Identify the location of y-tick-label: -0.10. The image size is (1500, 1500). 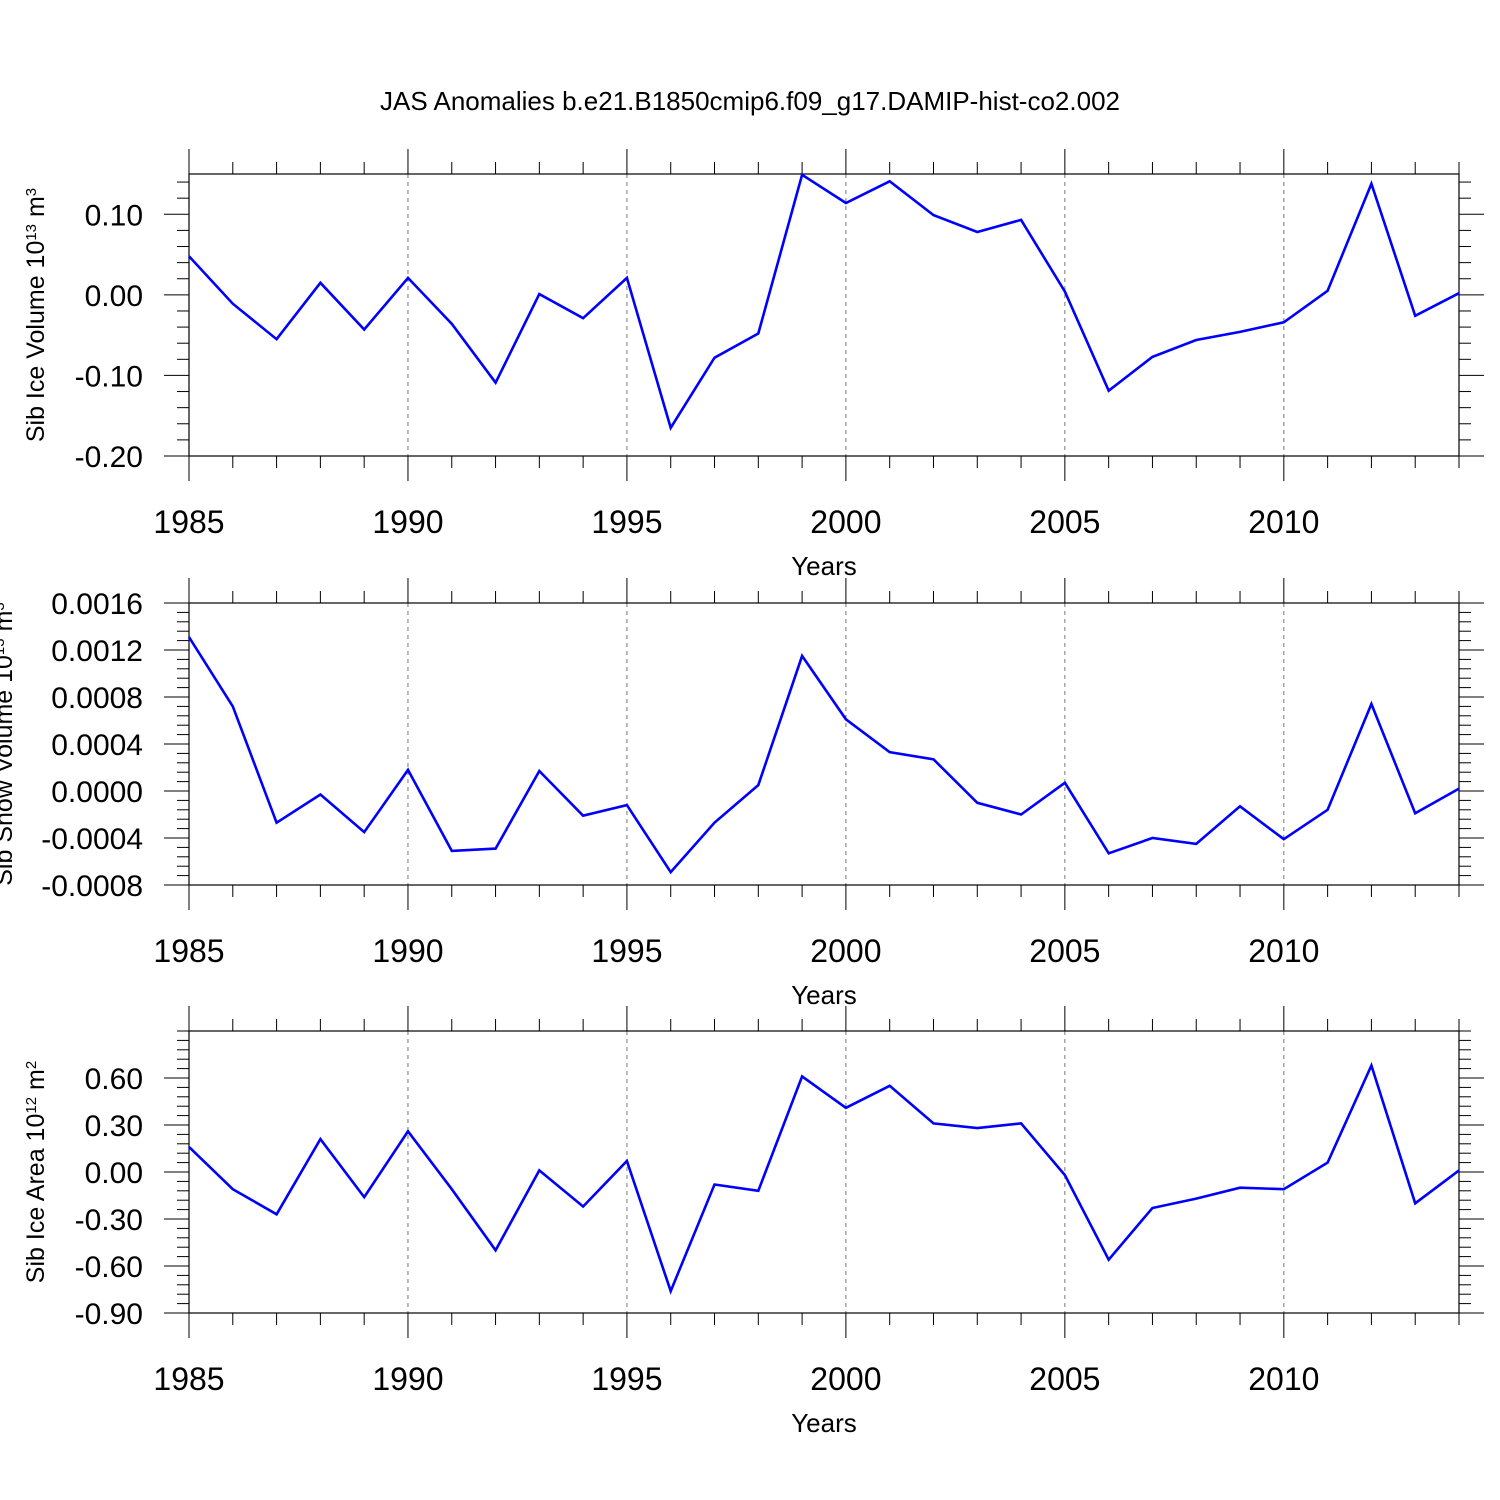
(109, 376).